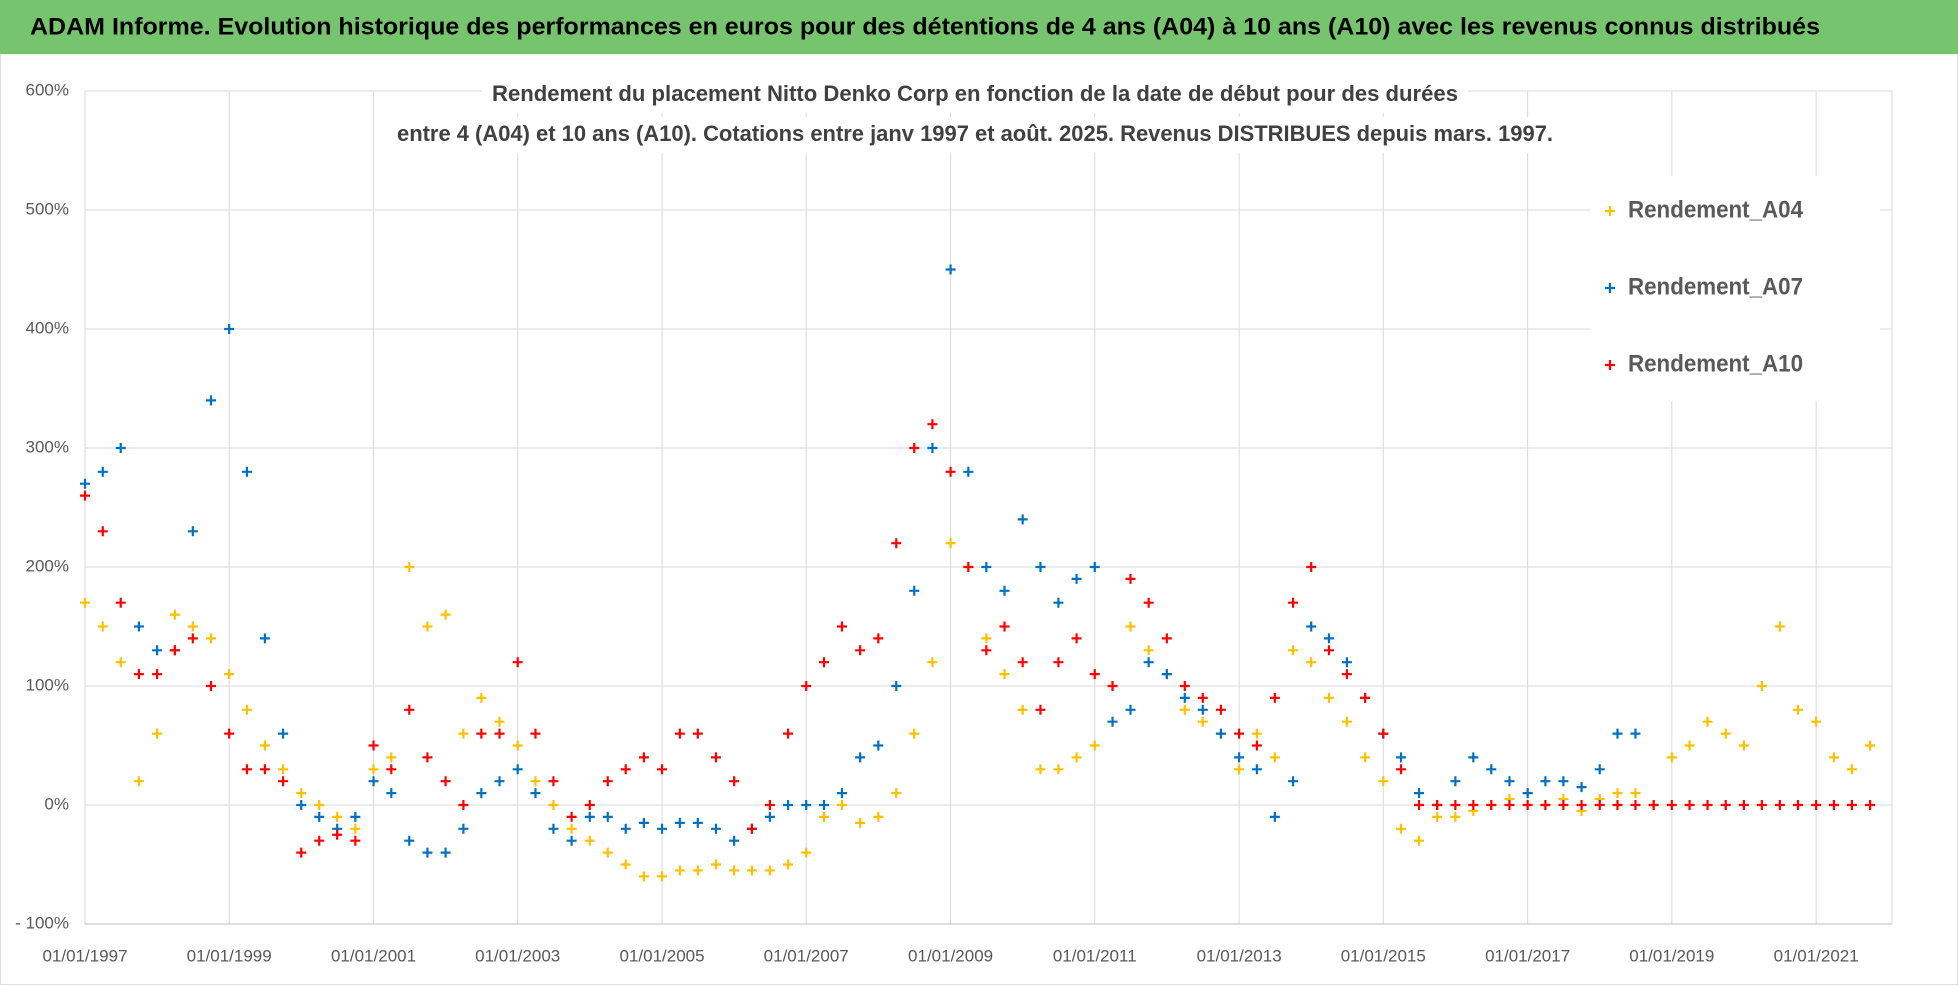  Describe the element at coordinates (47, 327) in the screenshot. I see `y-tick-label: 400%` at that location.